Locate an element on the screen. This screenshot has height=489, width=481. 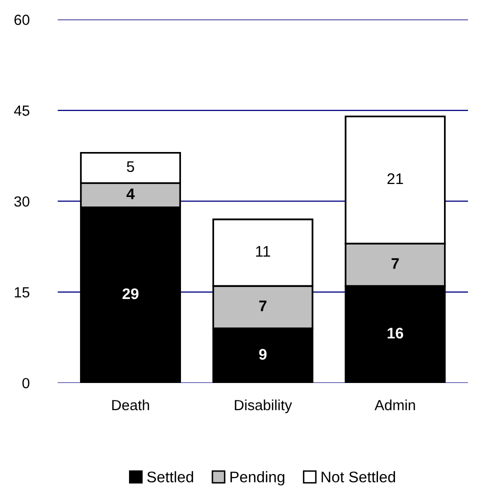
legend-label: Not Settled is located at coordinates (359, 476).